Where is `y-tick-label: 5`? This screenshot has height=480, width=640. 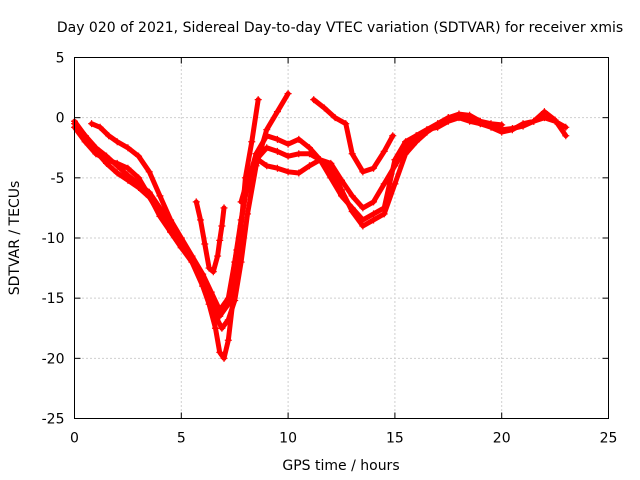 y-tick-label: 5 is located at coordinates (60, 59).